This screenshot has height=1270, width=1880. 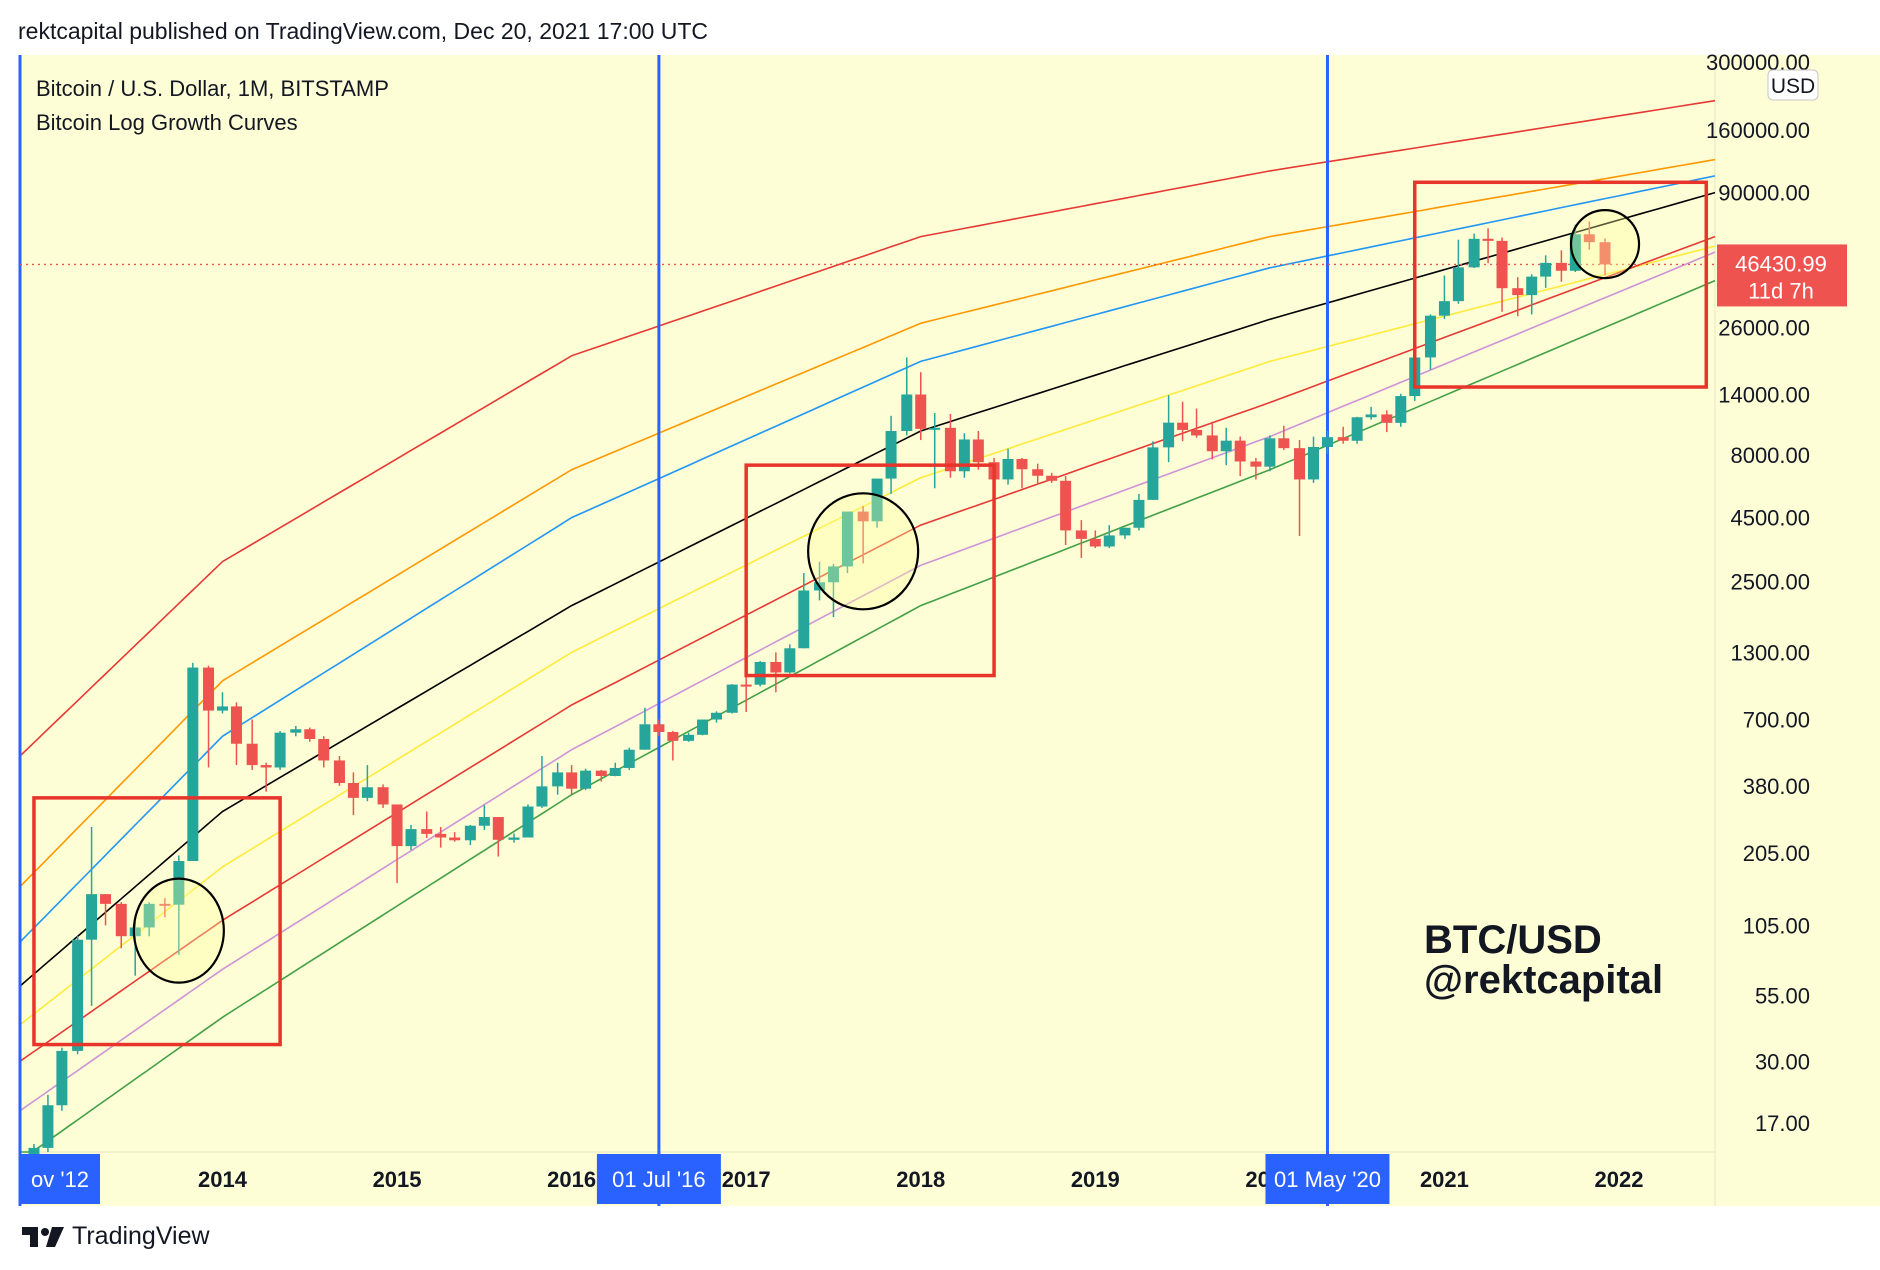 What do you see at coordinates (1764, 327) in the screenshot?
I see `price-tick-label: 26000.00` at bounding box center [1764, 327].